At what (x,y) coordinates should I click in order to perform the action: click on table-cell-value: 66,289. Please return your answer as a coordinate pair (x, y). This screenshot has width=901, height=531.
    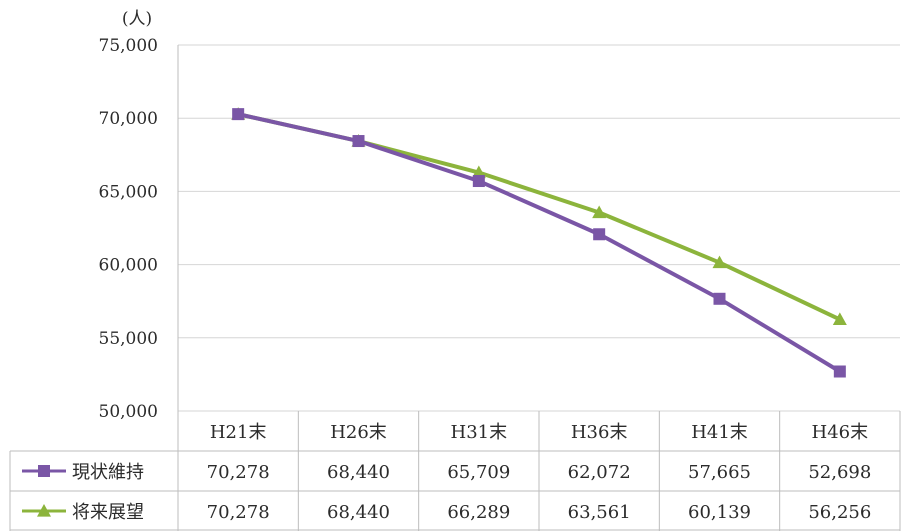
    Looking at the image, I should click on (478, 512).